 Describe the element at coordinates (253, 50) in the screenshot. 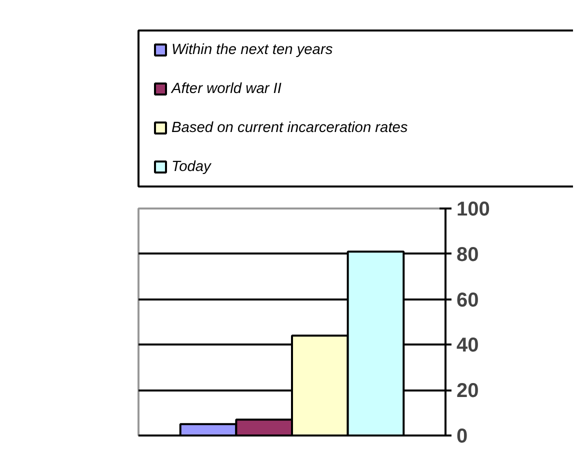

I see `legend-label: Within the next ten years` at that location.